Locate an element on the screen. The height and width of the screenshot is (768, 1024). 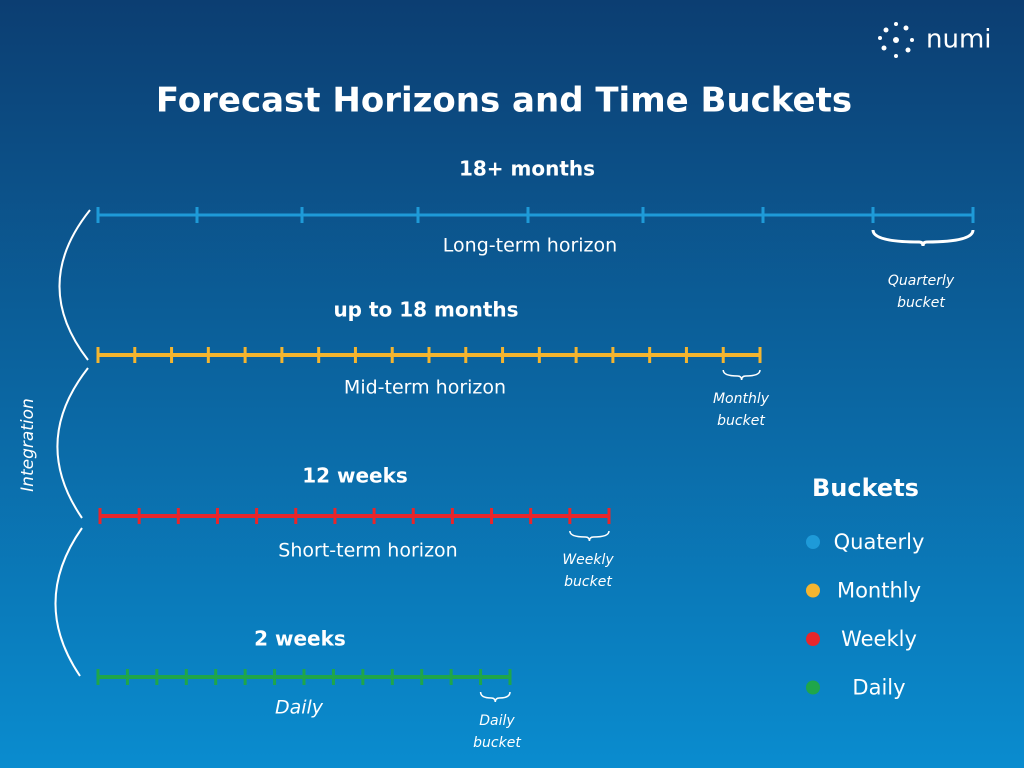
duration-label: up to 18 months is located at coordinates (425, 310).